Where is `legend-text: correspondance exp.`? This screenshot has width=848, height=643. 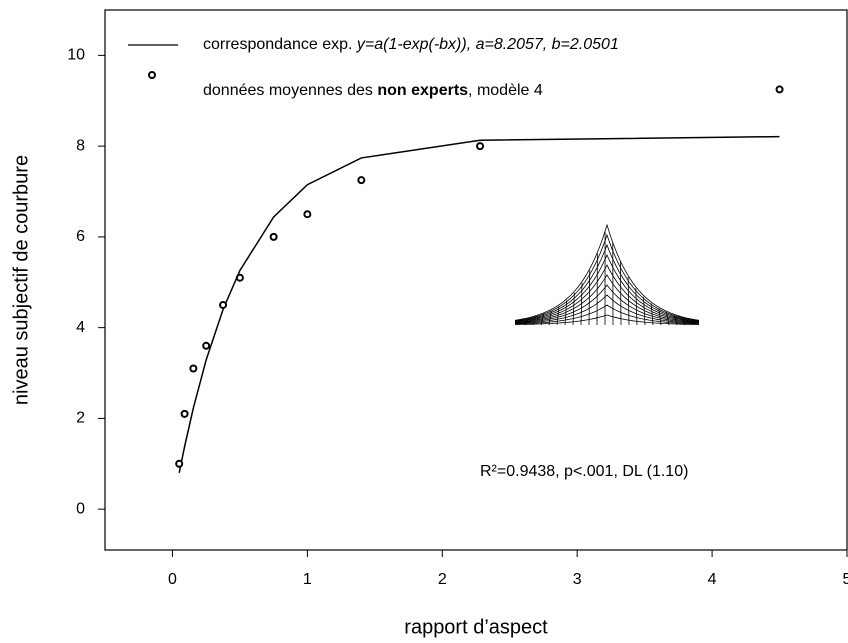
legend-text: correspondance exp. is located at coordinates (277, 44).